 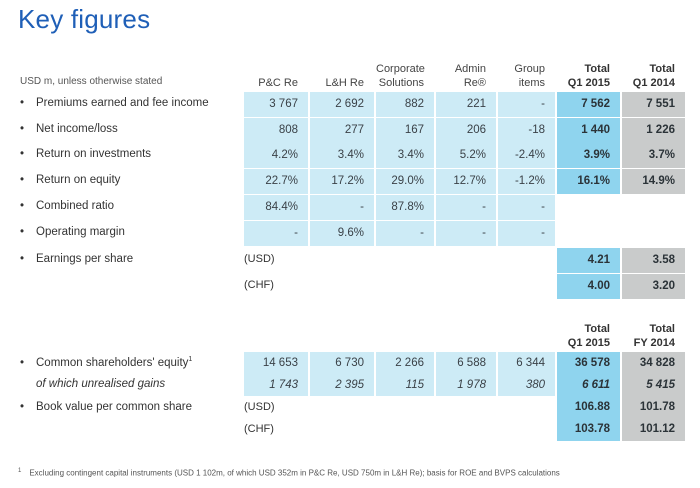 What do you see at coordinates (653, 76) in the screenshot?
I see `column-header: Total Q1 2014` at bounding box center [653, 76].